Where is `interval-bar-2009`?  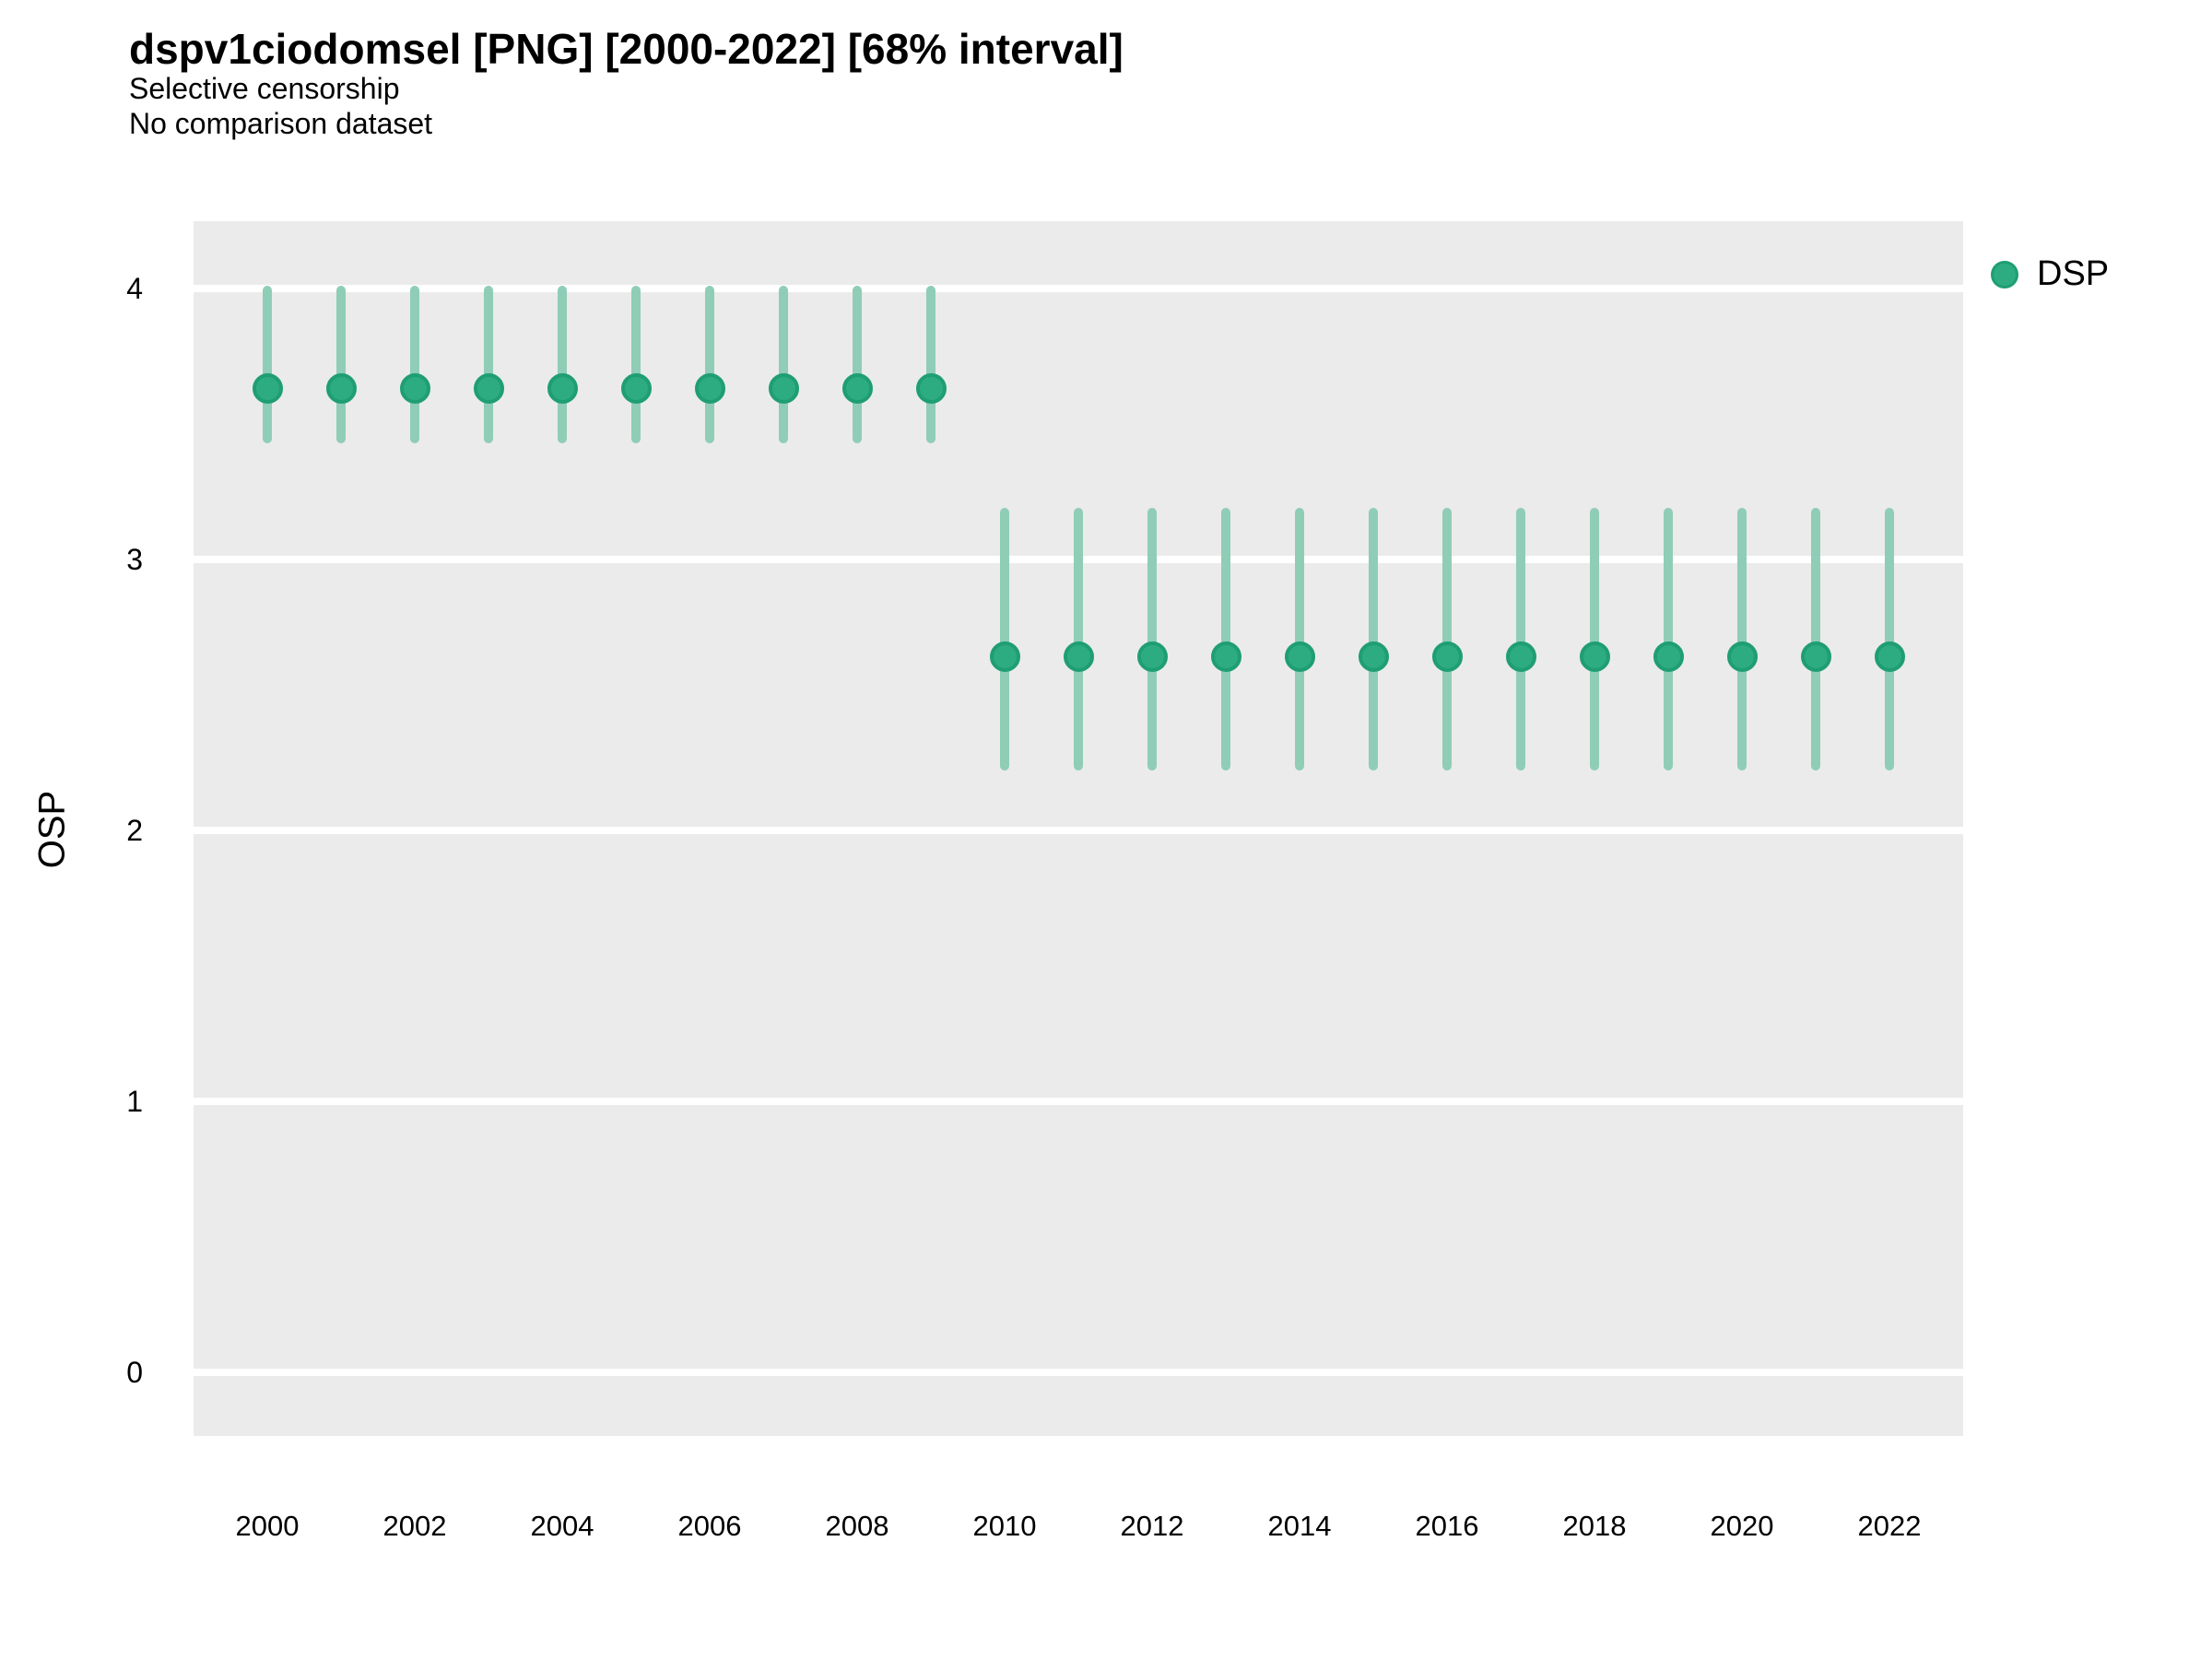 interval-bar-2009 is located at coordinates (930, 364).